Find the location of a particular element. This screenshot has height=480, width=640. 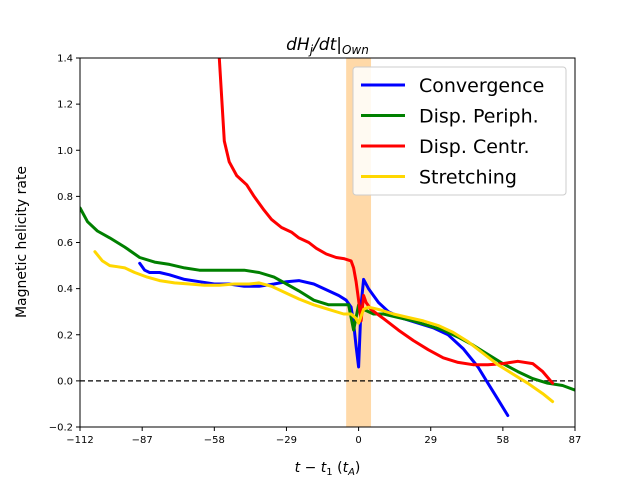

legend-label-disp-centr: Disp. Centr. is located at coordinates (474, 147).